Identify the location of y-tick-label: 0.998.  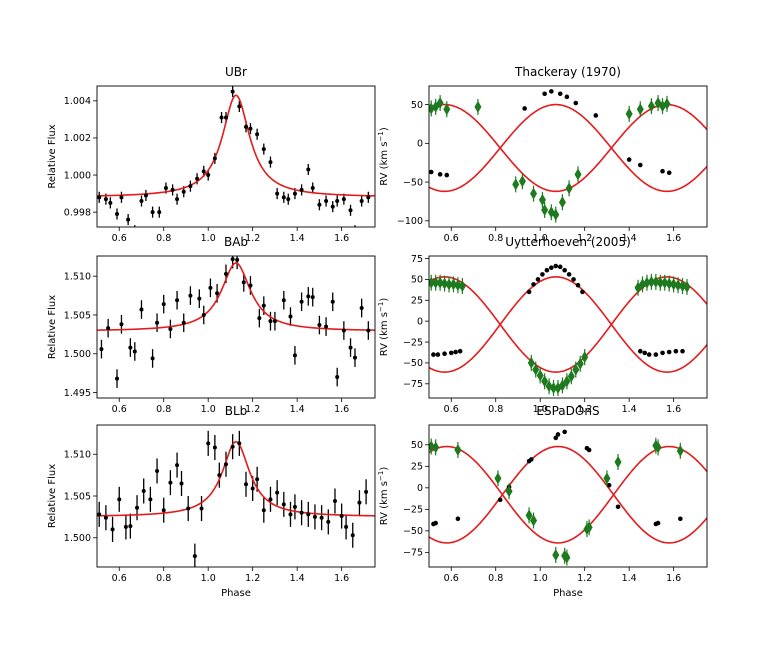
(77, 212).